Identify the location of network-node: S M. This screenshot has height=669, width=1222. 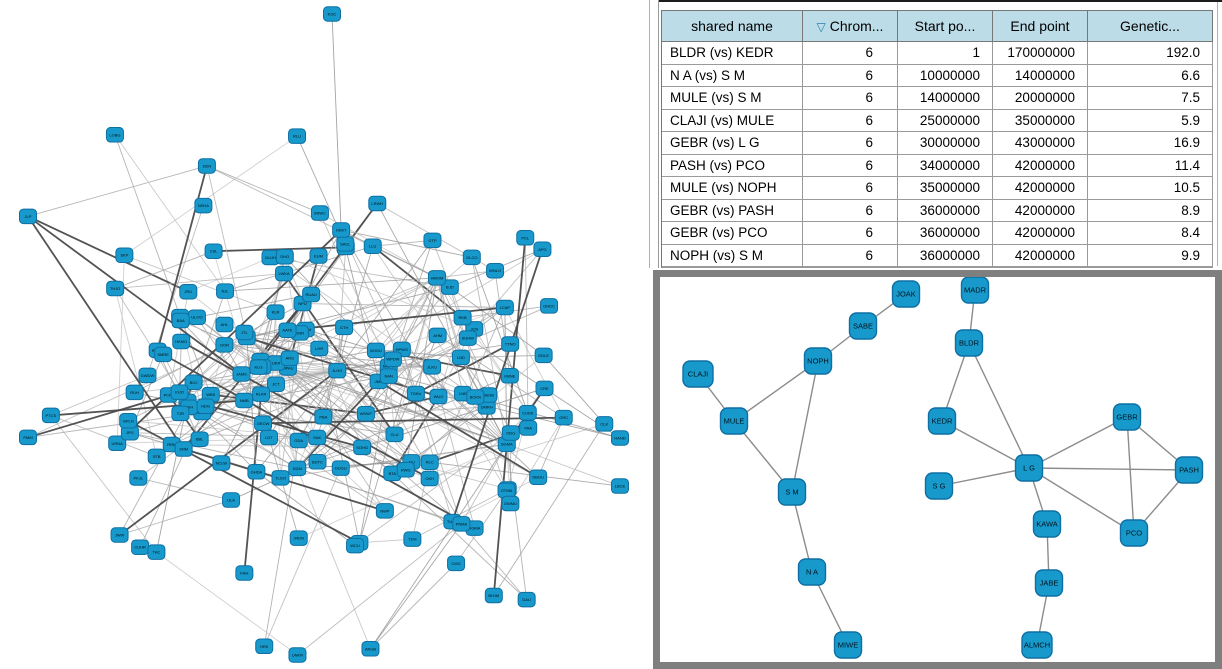
(792, 492).